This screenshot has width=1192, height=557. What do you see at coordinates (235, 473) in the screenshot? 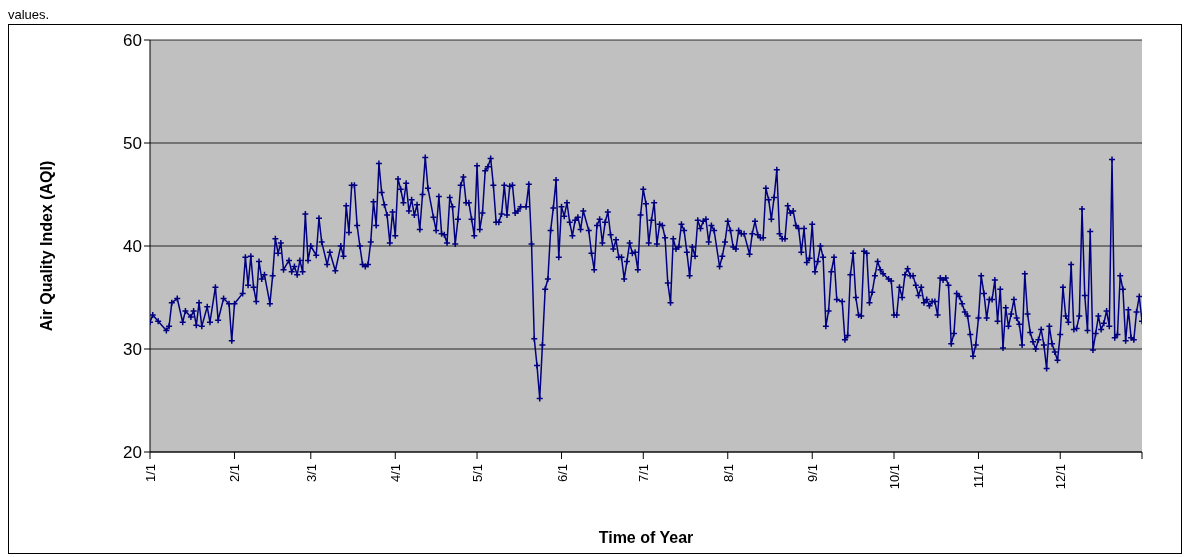
I see `x-tick-label: 2/1` at bounding box center [235, 473].